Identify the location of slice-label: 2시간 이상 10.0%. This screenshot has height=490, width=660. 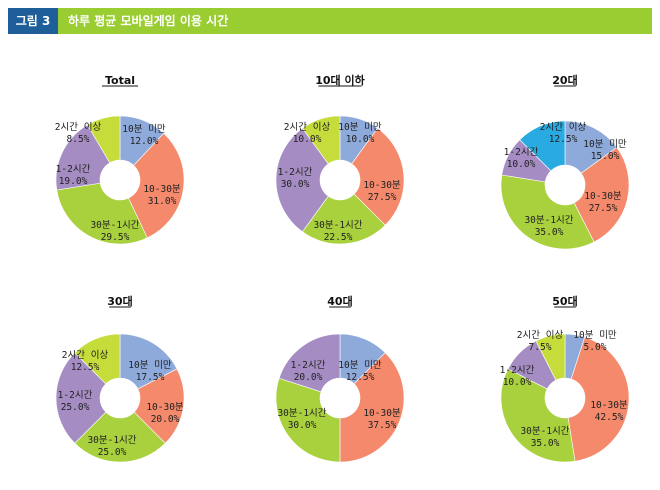
(307, 133).